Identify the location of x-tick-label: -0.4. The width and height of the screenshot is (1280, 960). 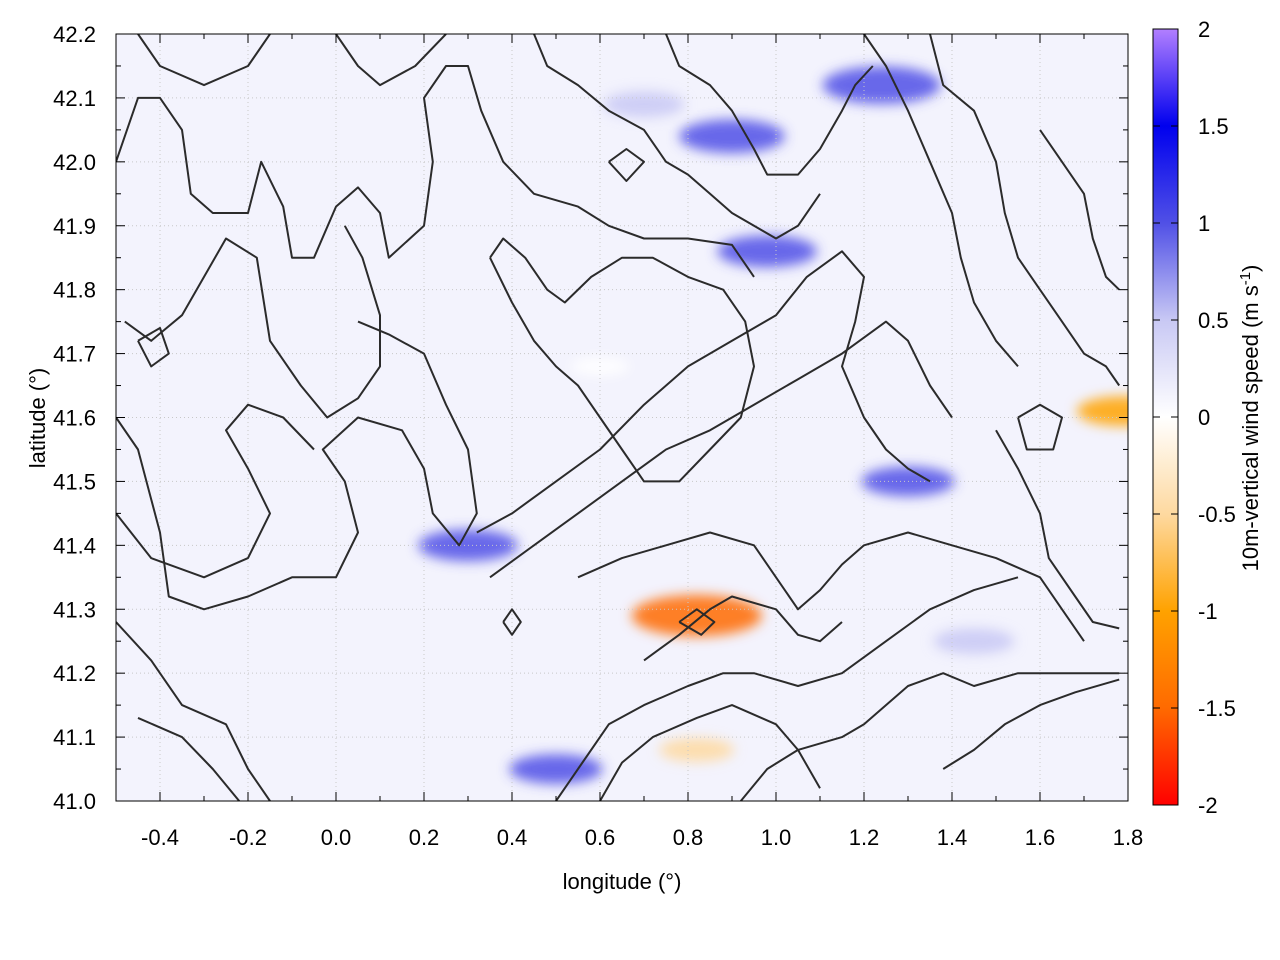
(160, 837).